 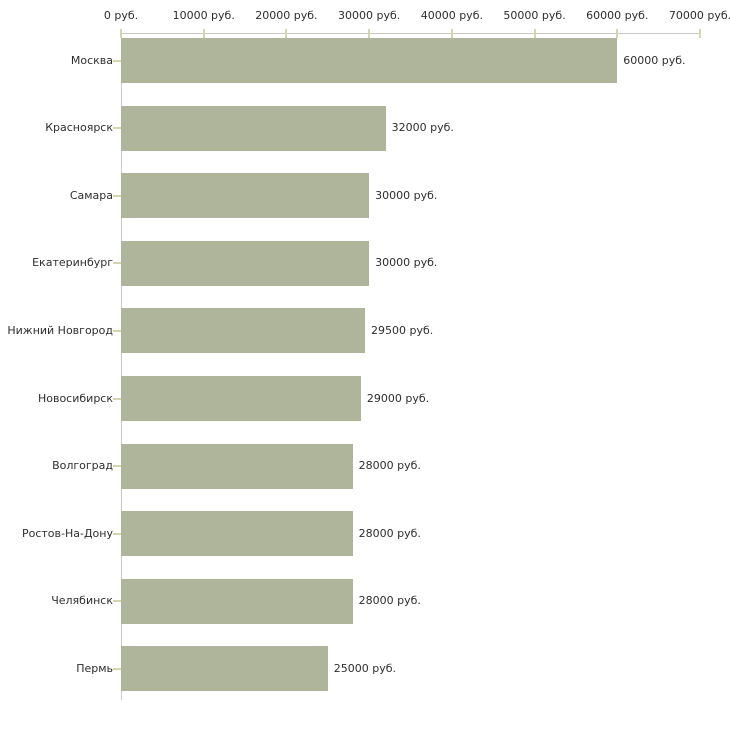 What do you see at coordinates (699, 15) in the screenshot?
I see `x-axis-tick-label: 70000 руб.` at bounding box center [699, 15].